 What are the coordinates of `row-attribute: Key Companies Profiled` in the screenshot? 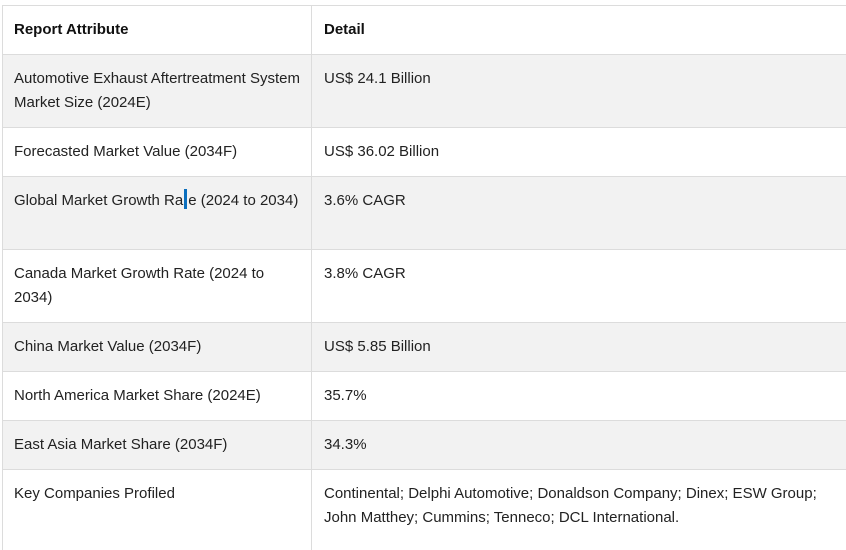 It's located at (157, 510).